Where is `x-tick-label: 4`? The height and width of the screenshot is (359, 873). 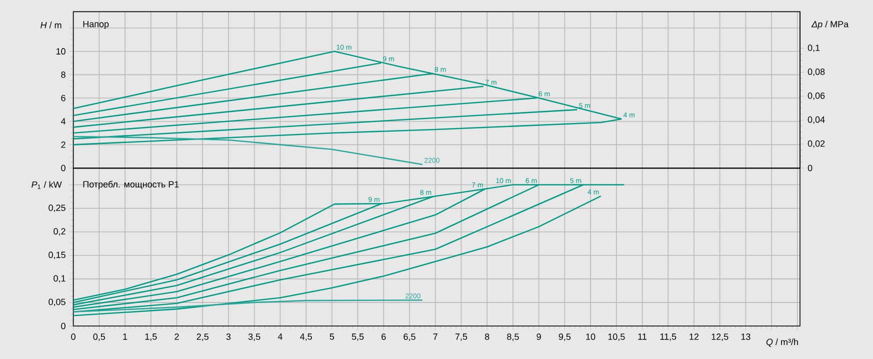 x-tick-label: 4 is located at coordinates (280, 337).